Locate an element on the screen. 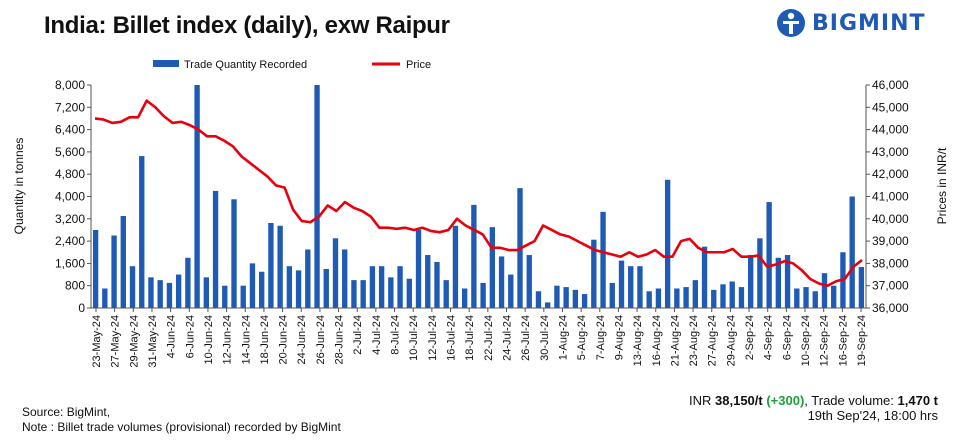  y-tick-left-label: 6,400 is located at coordinates (70, 130).